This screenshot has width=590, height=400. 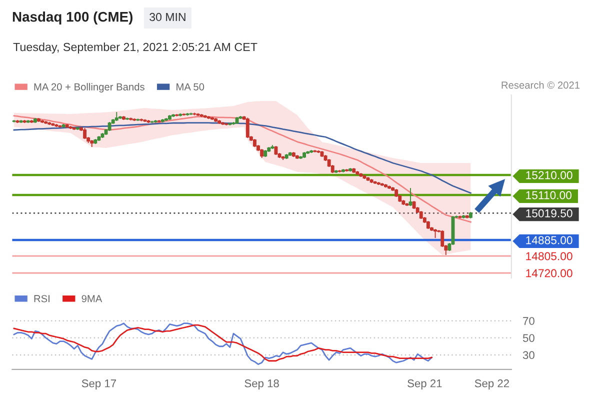 What do you see at coordinates (541, 85) in the screenshot?
I see `text: Research © 2021` at bounding box center [541, 85].